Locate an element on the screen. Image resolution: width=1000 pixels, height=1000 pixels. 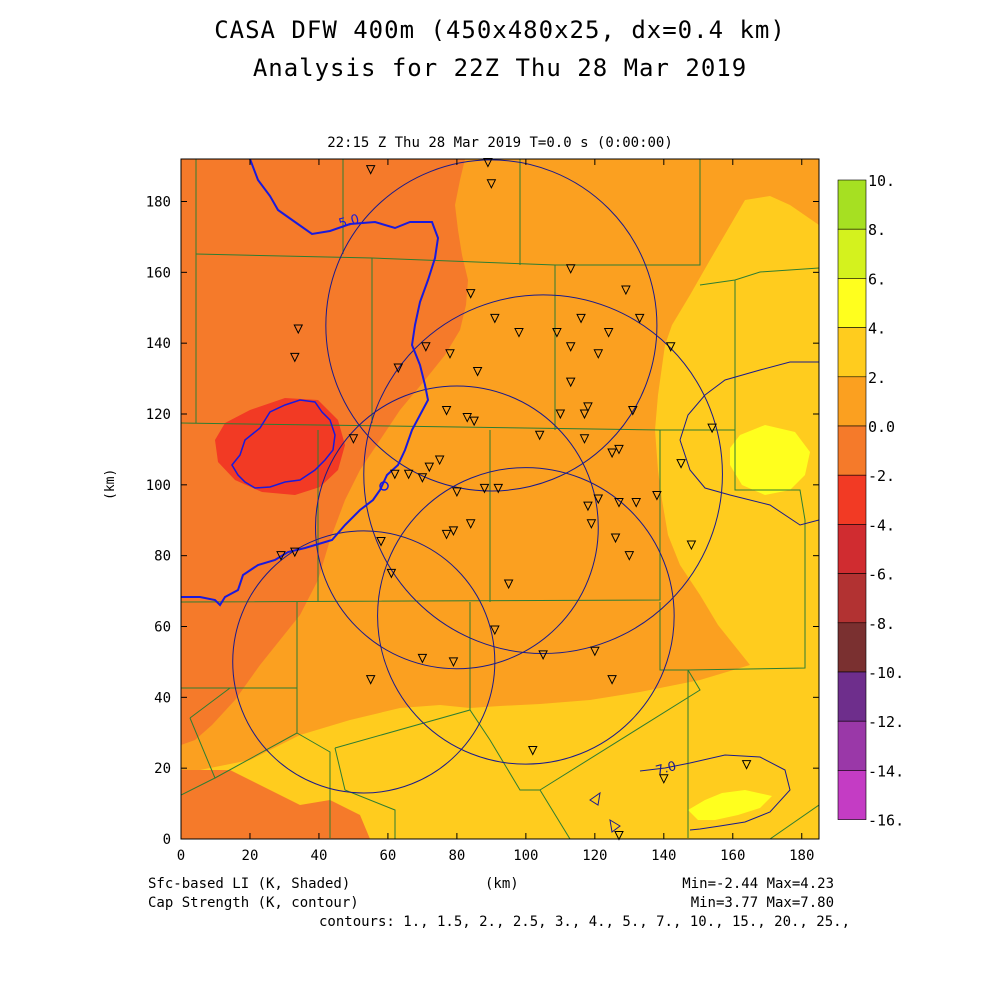
colorbar-label: 8. is located at coordinates (877, 230).